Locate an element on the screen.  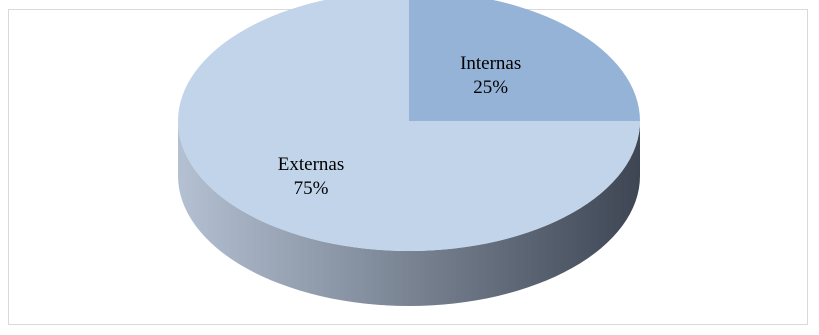
pie-slice-internas is located at coordinates (524, 60).